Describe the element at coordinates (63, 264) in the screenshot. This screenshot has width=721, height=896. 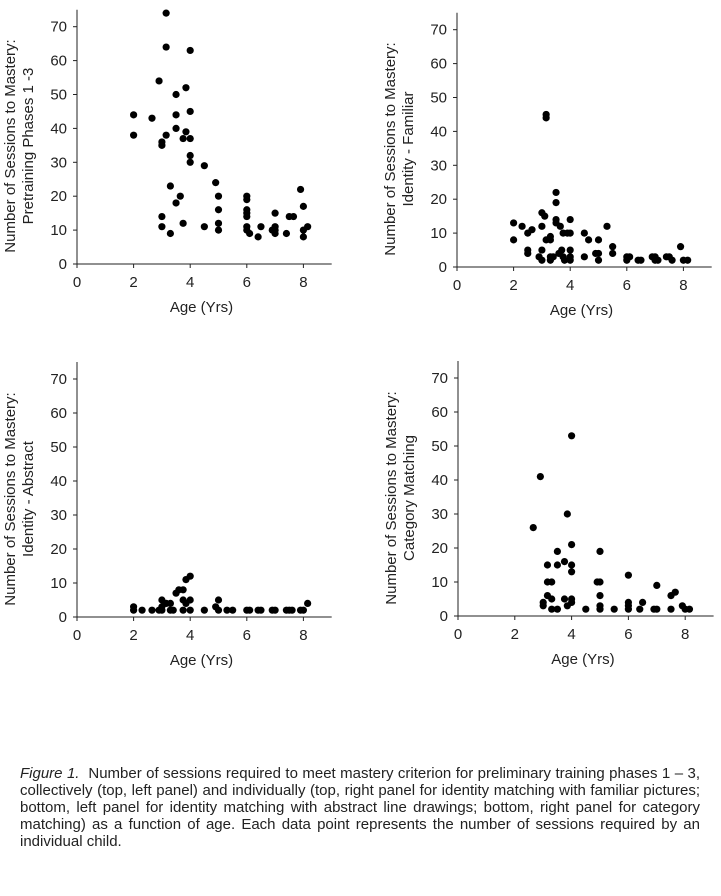
I see `y-tick-label: 0` at that location.